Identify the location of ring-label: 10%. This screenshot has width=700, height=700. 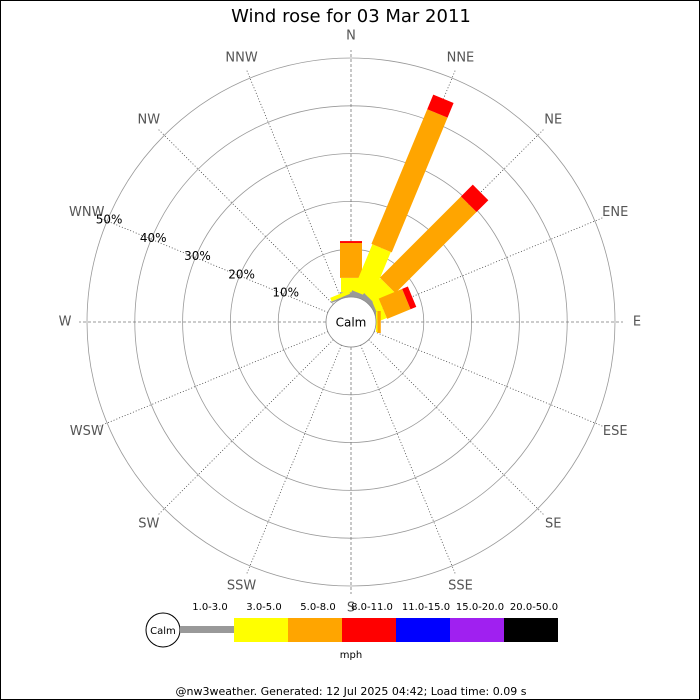
(285, 293).